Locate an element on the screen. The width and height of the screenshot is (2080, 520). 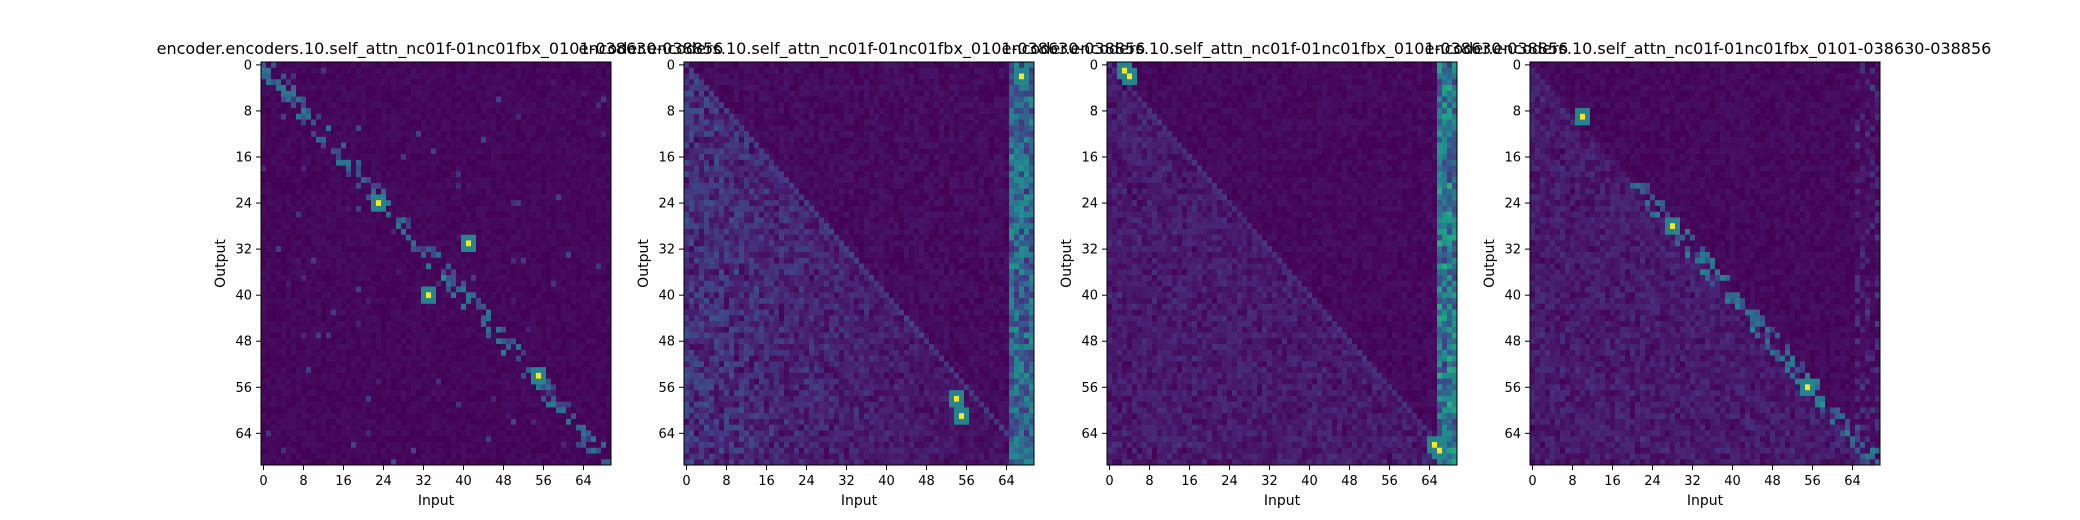
heatmap-cells is located at coordinates (859, 264).